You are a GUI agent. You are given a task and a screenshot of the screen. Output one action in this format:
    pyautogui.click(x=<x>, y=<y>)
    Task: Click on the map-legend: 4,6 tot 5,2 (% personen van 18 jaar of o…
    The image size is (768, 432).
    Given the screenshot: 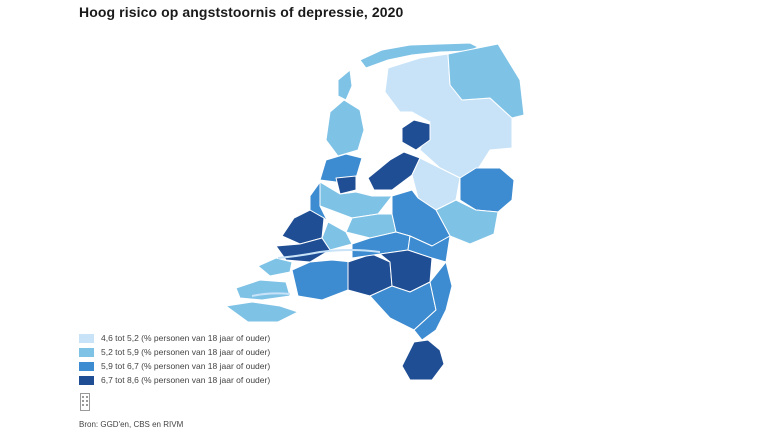 What is the action you would take?
    pyautogui.click(x=174, y=359)
    